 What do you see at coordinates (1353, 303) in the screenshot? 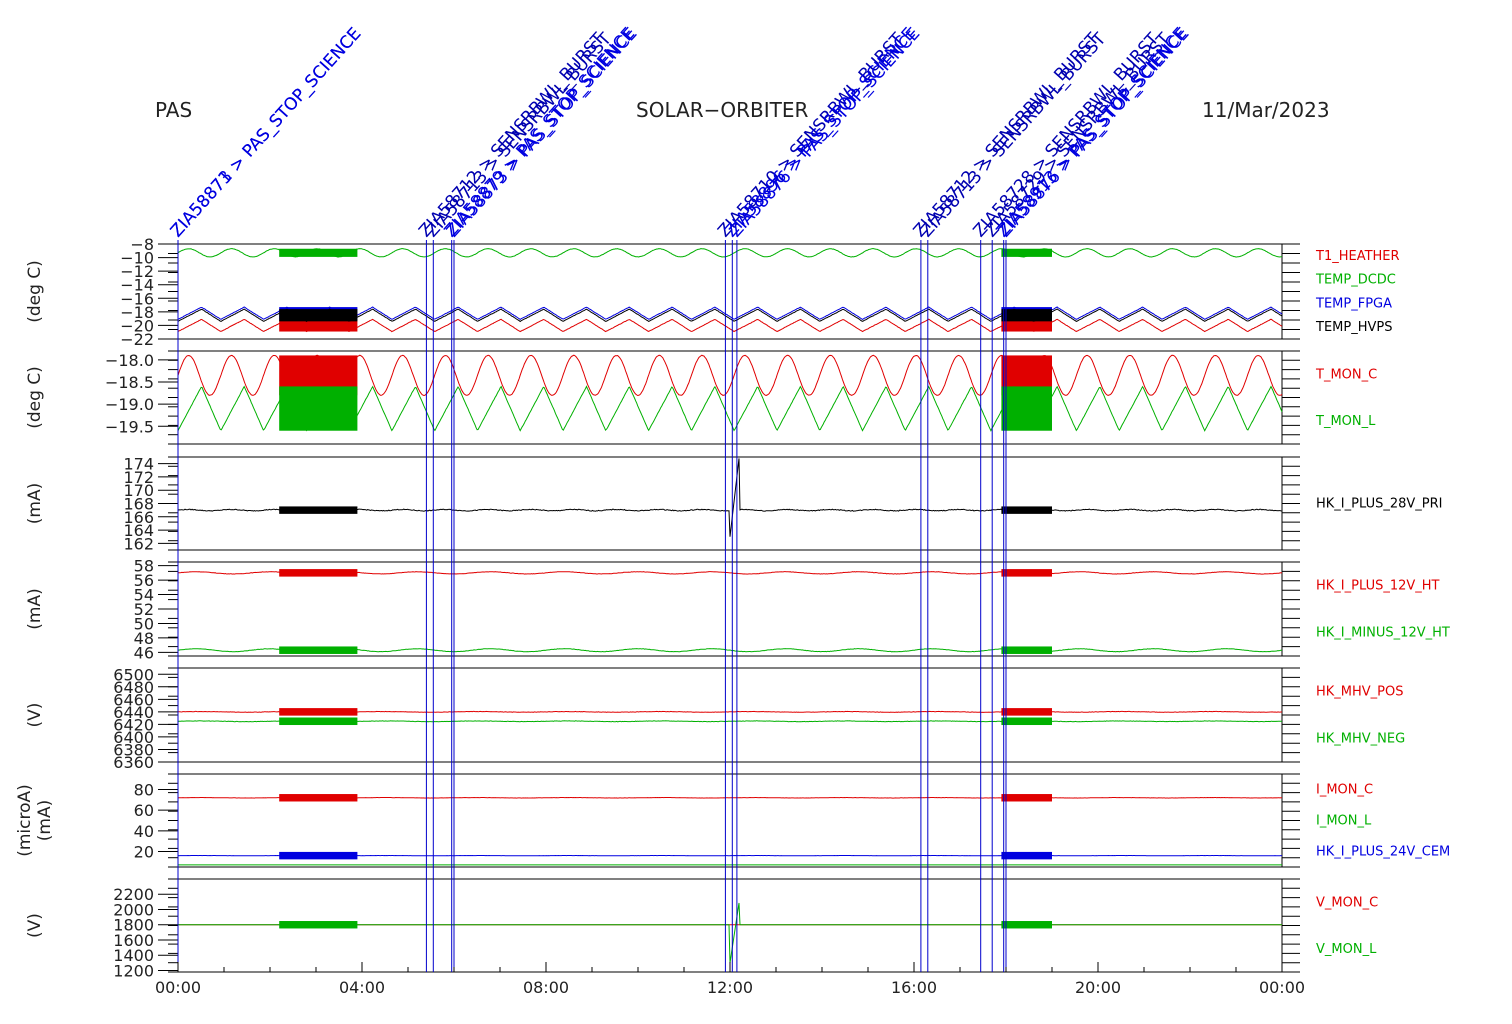
I see `legend-temp_fpga: TEMP_FPGA` at bounding box center [1353, 303].